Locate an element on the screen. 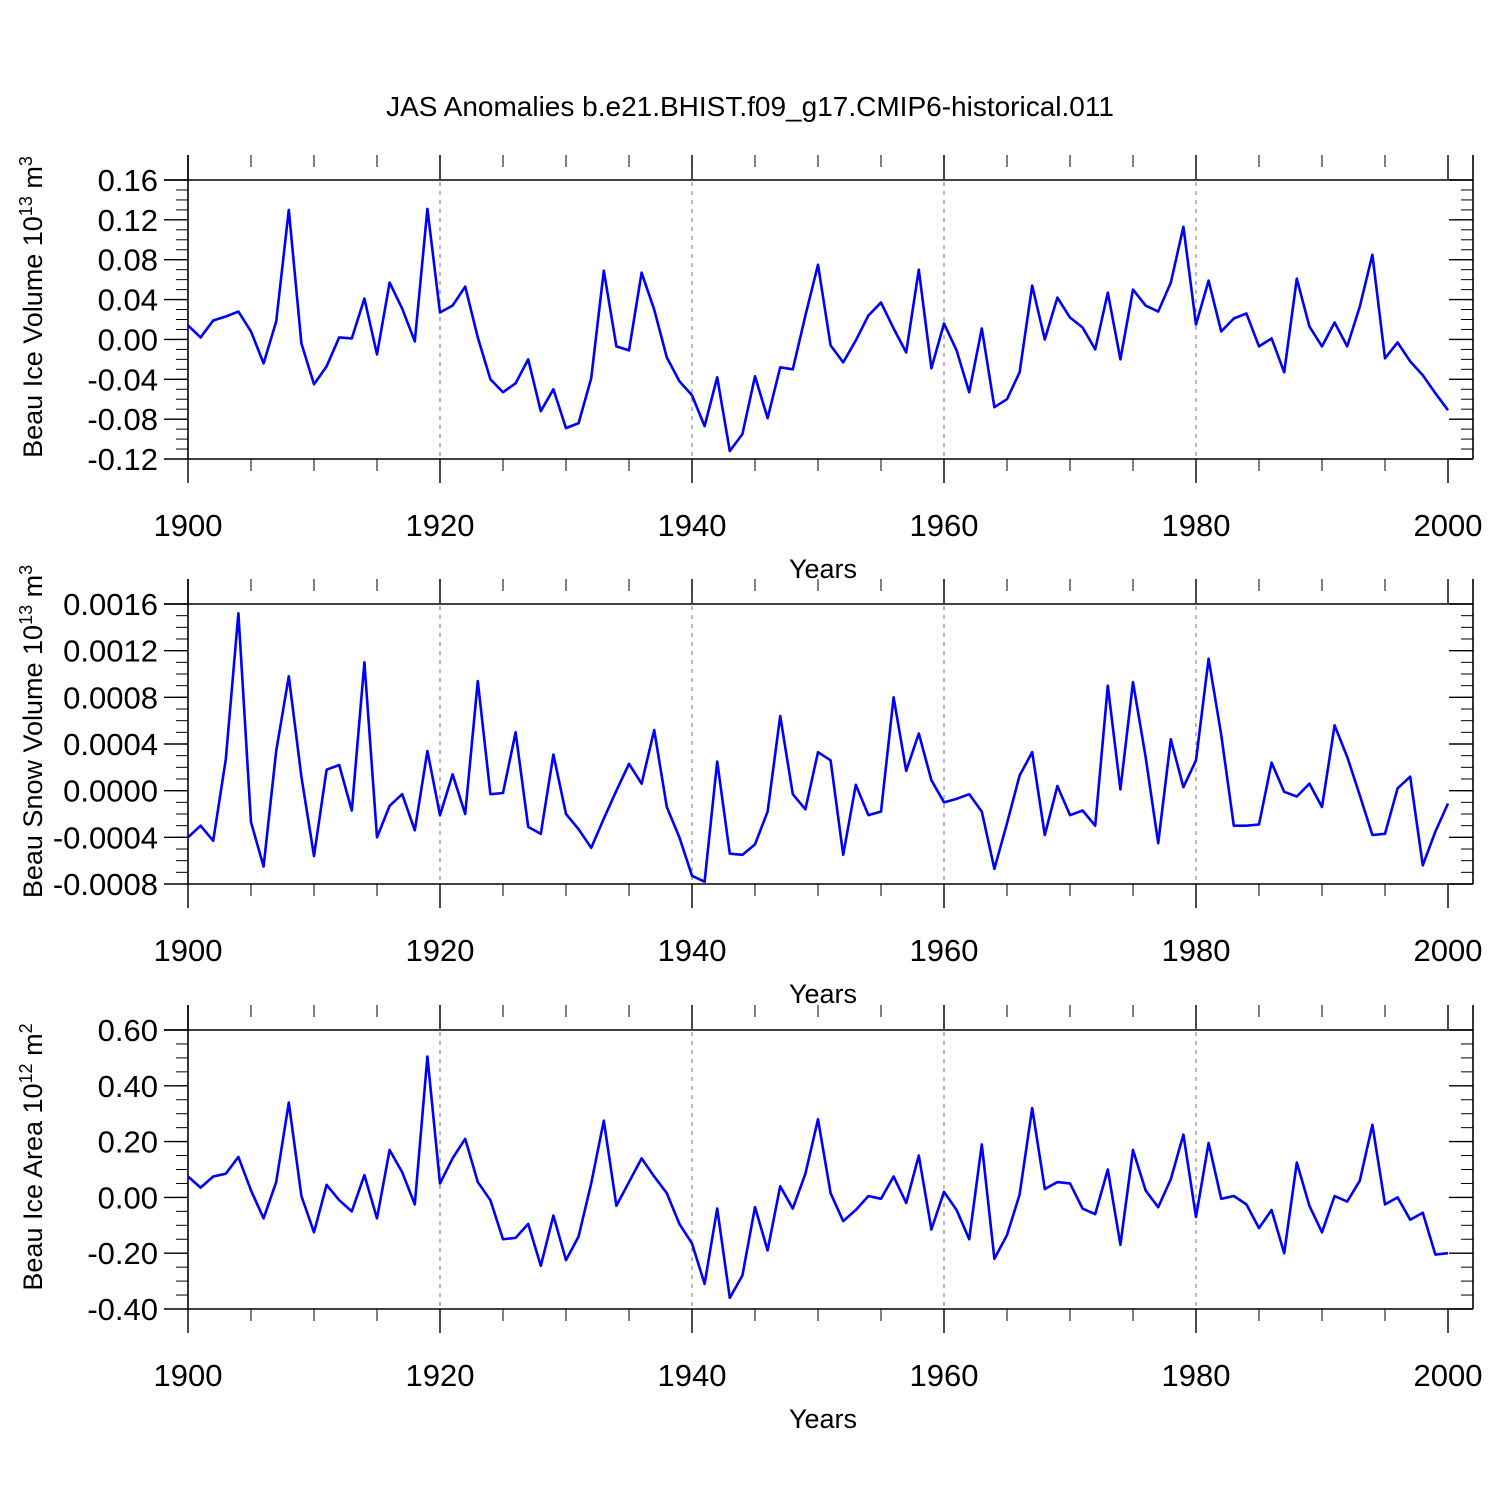  y-axis-label: Beau Ice Volume 1013 m3 is located at coordinates (32, 307).